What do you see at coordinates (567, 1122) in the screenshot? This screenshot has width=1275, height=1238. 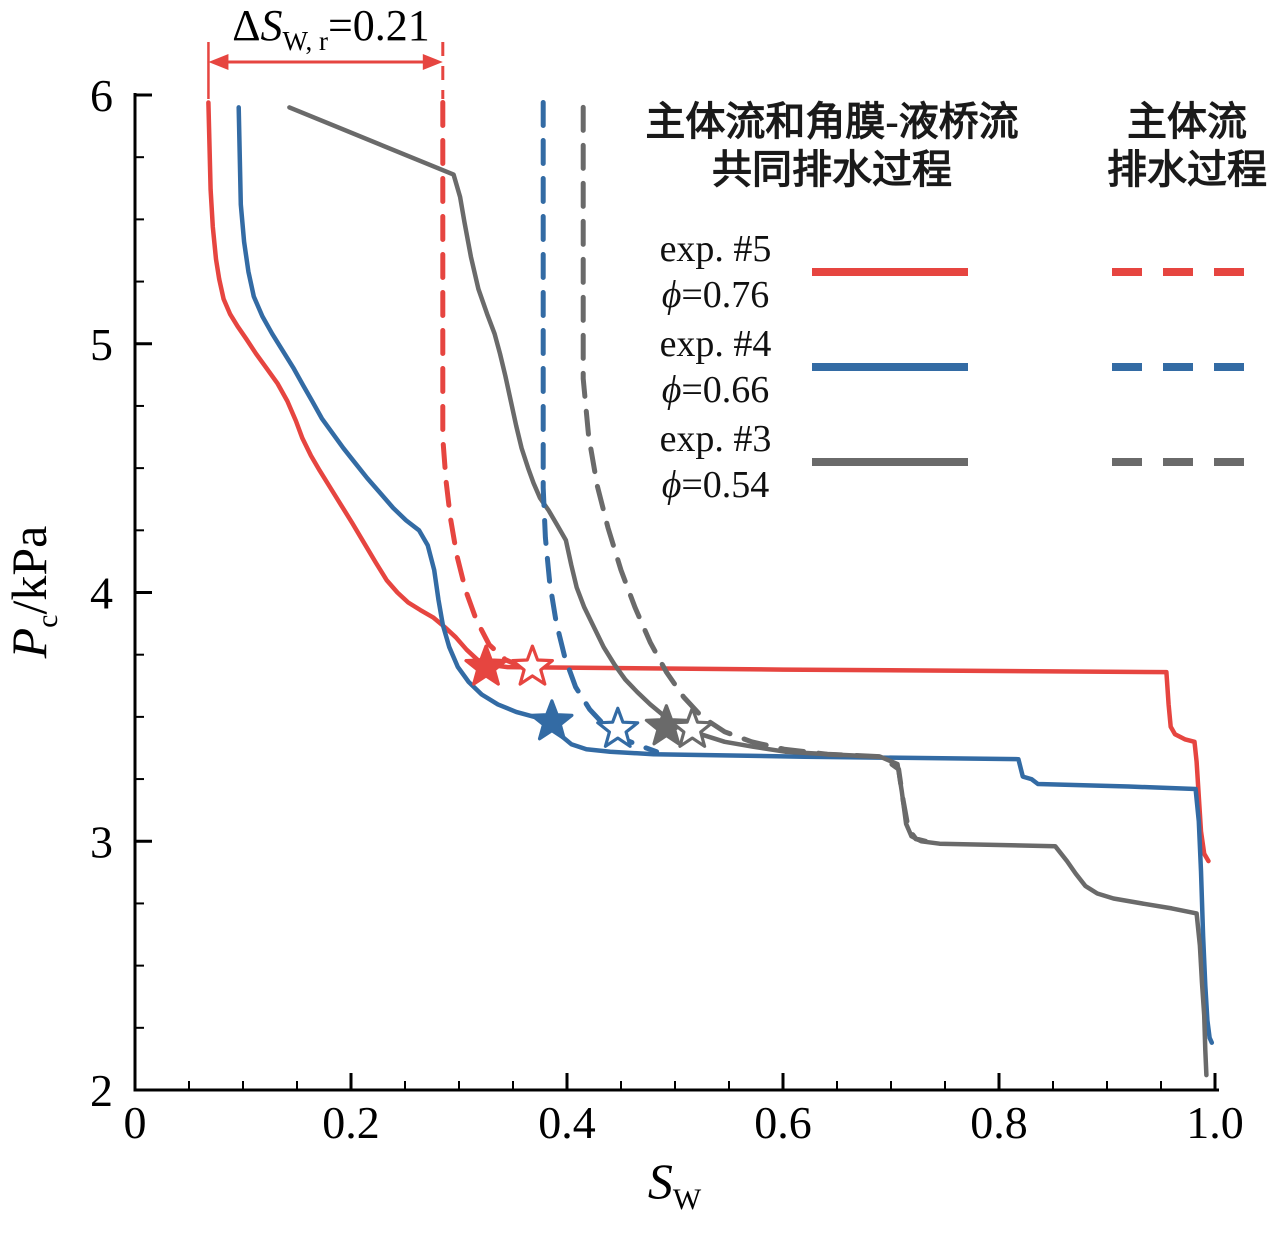 I see `x-tick-label: 0.4` at bounding box center [567, 1122].